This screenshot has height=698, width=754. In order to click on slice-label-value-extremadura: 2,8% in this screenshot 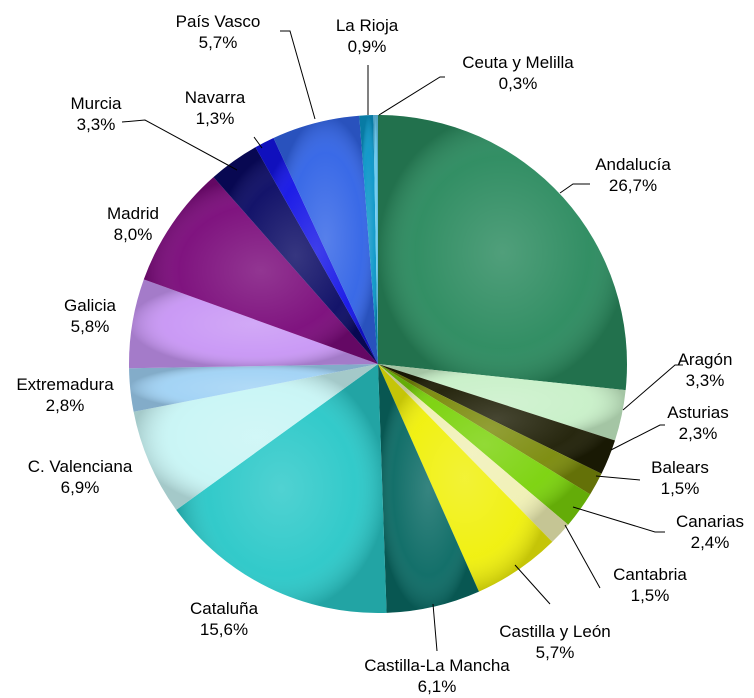, I will do `click(65, 405)`.